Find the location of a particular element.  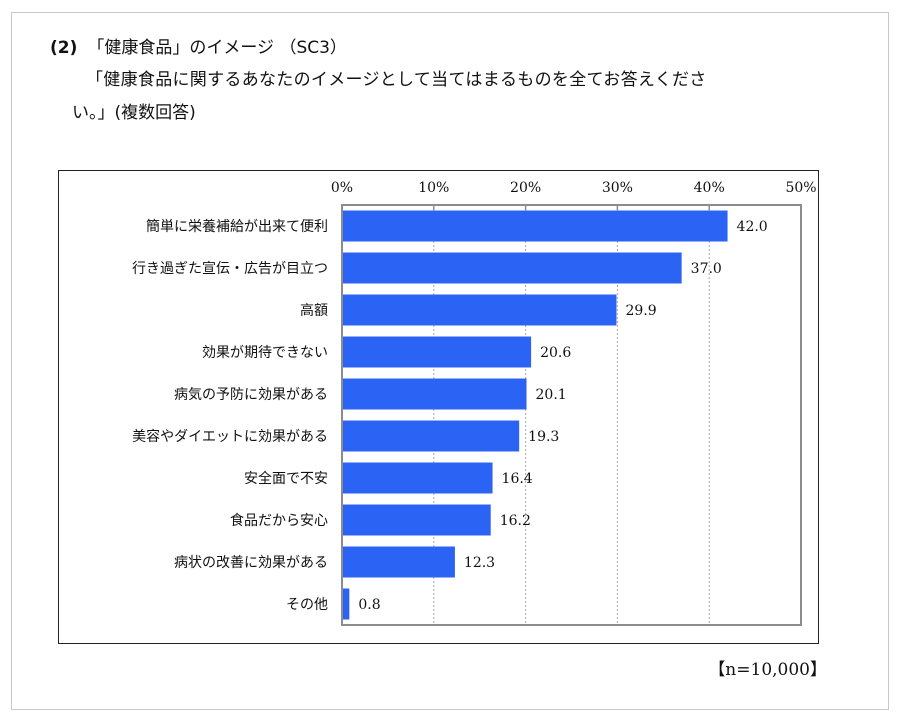

data-label: 20.1 is located at coordinates (551, 395).